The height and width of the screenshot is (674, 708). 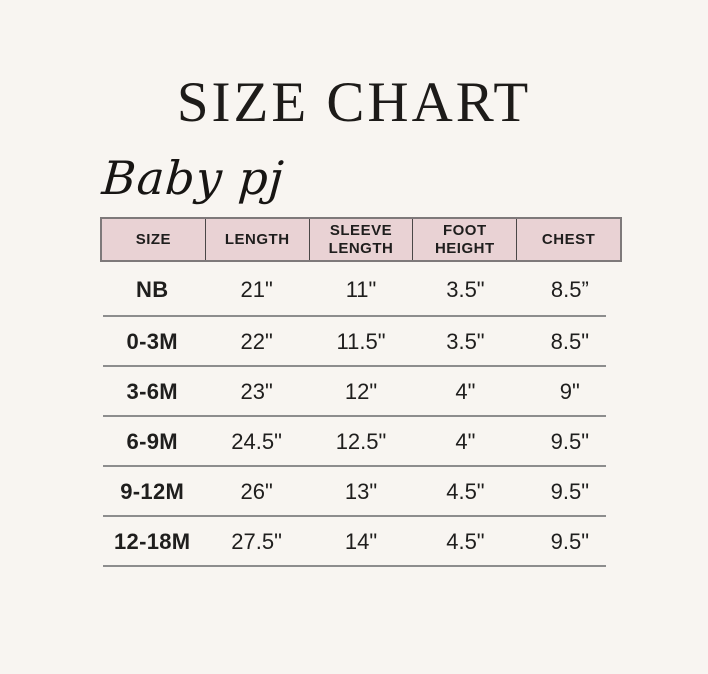 I want to click on column-header: FOOT HEIGHT, so click(x=464, y=239).